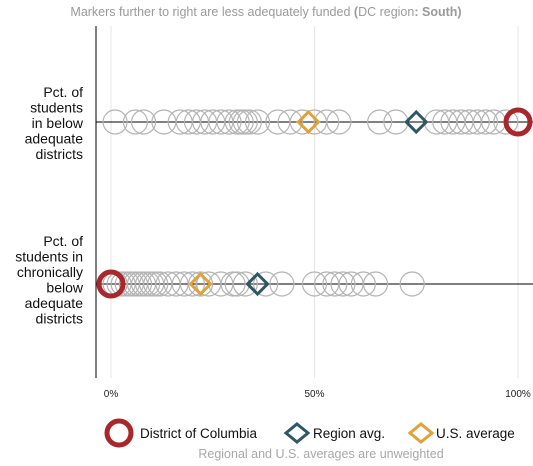 The width and height of the screenshot is (533, 466). Describe the element at coordinates (518, 394) in the screenshot. I see `x-tick-label-2: 100%` at that location.